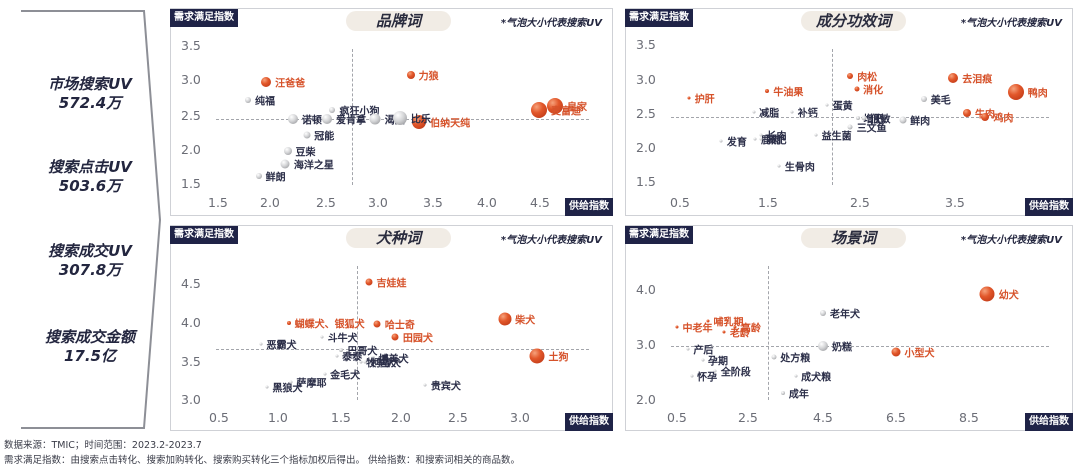 The height and width of the screenshot is (469, 1080). I want to click on metric-search-click-uv: 搜索点击UV 503.6万, so click(90, 177).